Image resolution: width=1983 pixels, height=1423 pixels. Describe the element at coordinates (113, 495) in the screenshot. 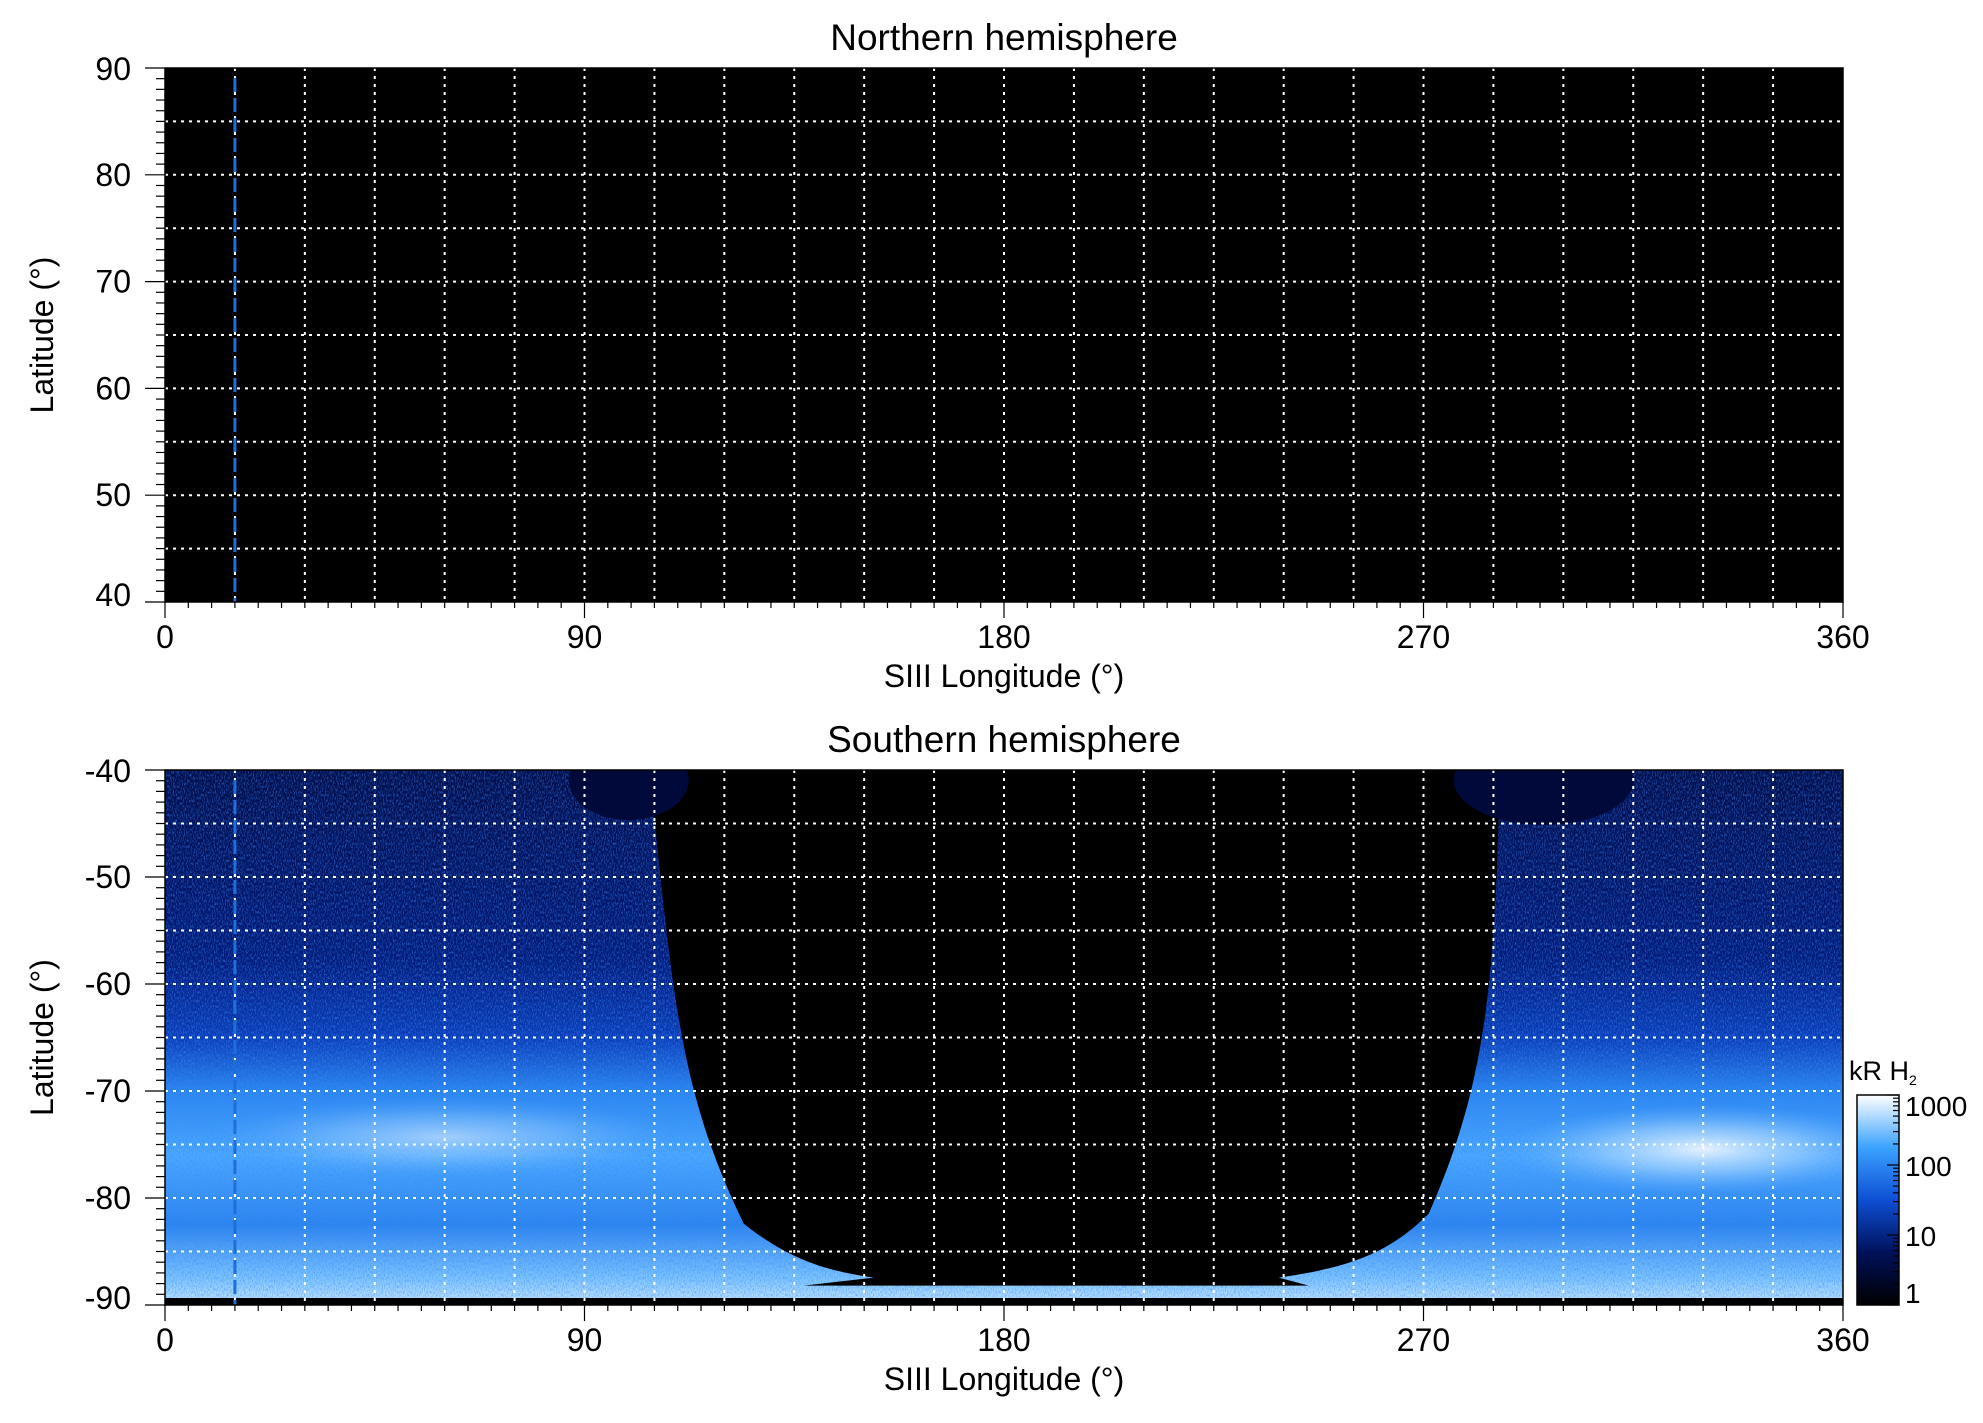

I see `y-tick-label: 50` at that location.